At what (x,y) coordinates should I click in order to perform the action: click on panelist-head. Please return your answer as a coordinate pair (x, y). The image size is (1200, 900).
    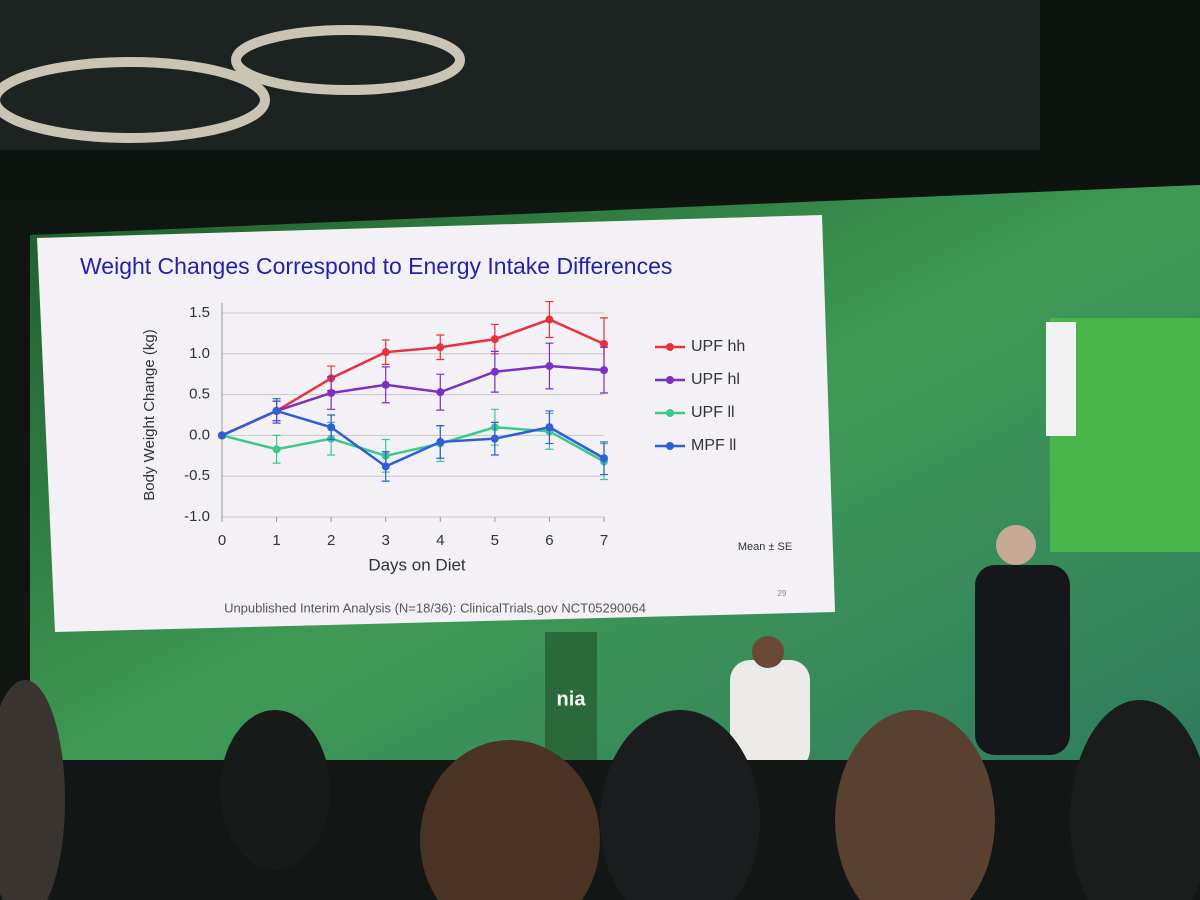
    Looking at the image, I should click on (768, 652).